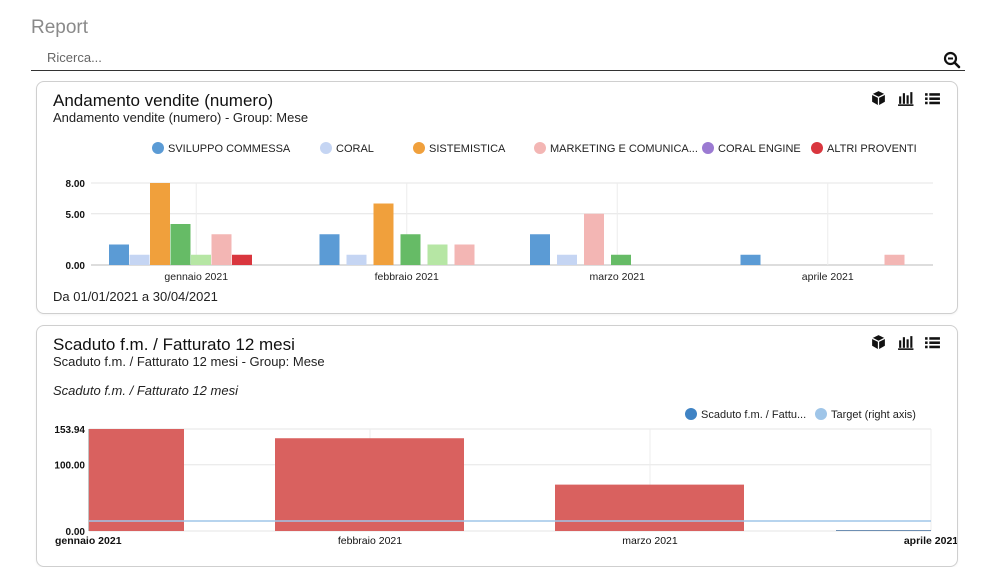  What do you see at coordinates (135, 296) in the screenshot?
I see `date-range-label: Da 01/01/2021 a 30/04/2021` at bounding box center [135, 296].